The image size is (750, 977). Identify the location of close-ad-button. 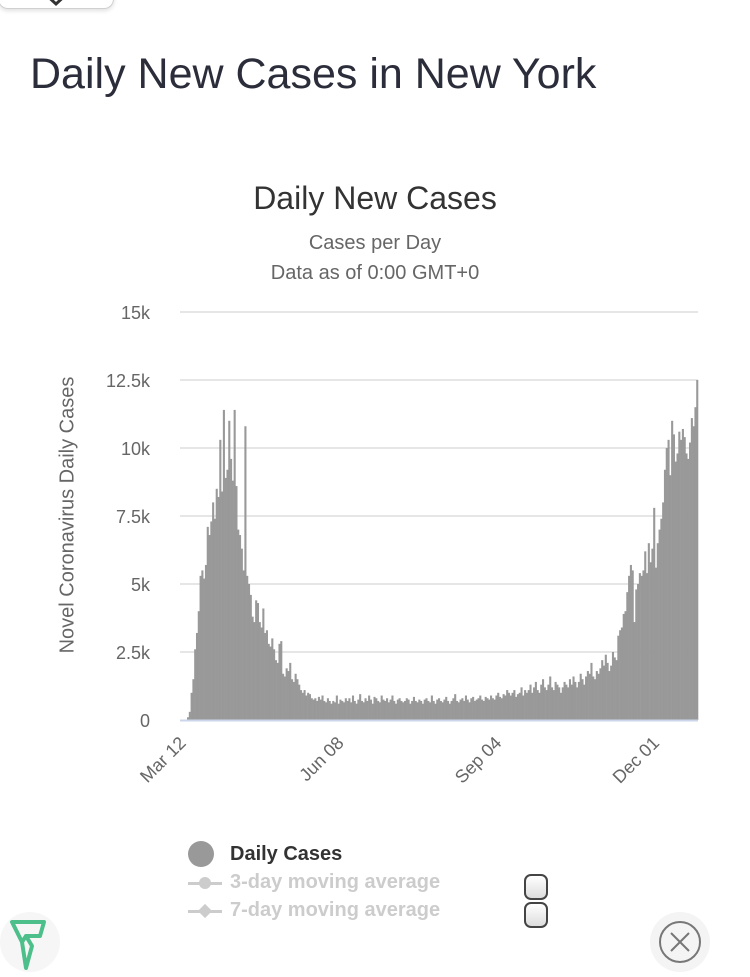
(680, 942).